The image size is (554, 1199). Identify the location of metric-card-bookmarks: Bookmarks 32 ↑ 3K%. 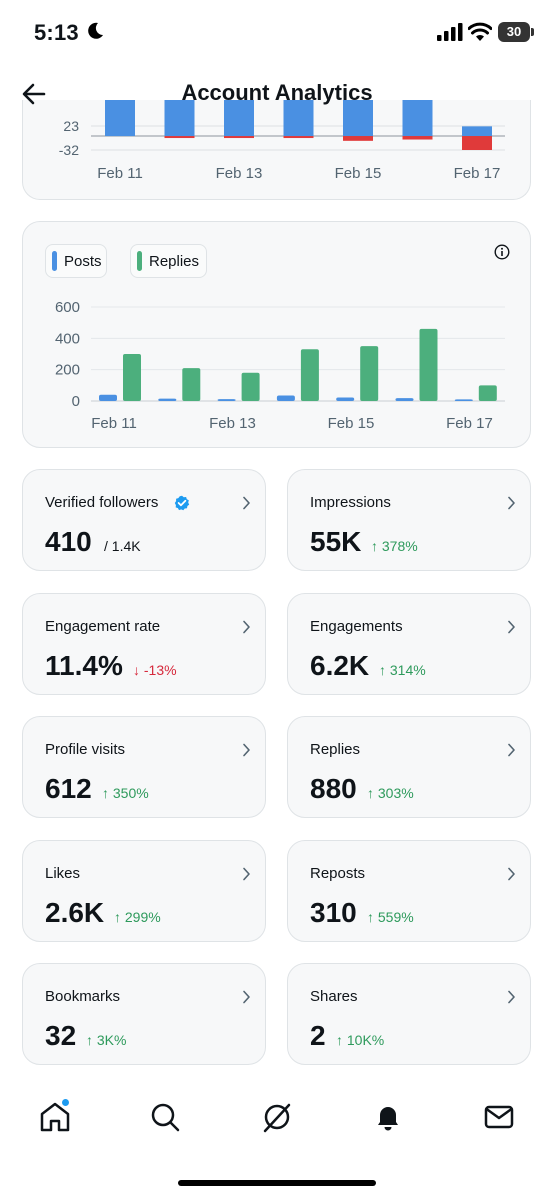
(144, 1014).